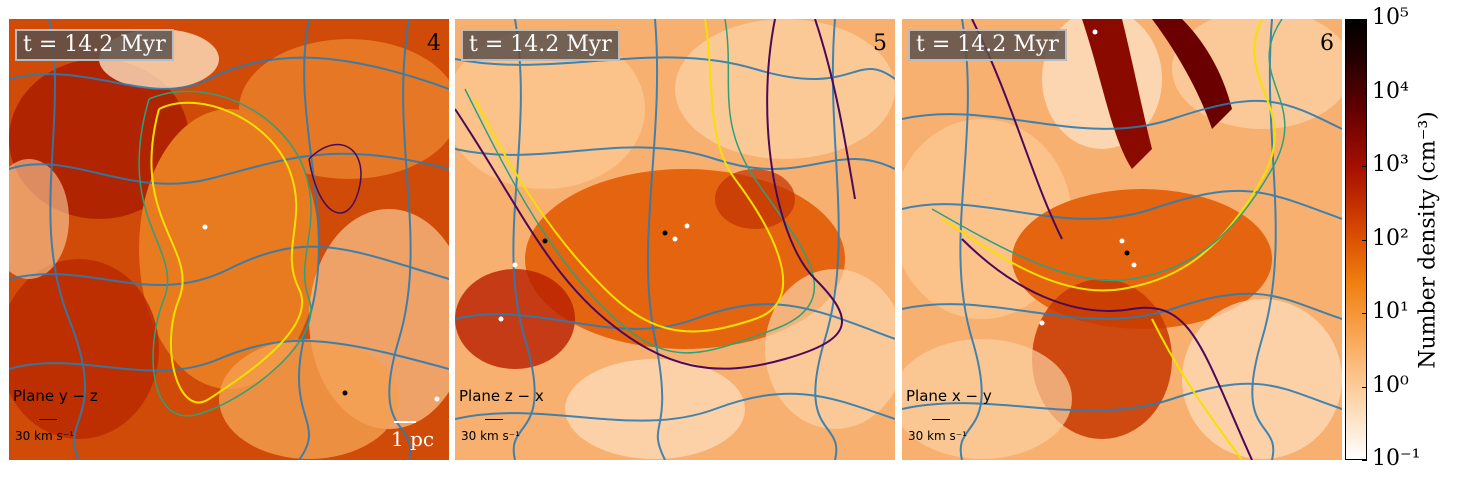  I want to click on time-label-4: t = 14.2 Myr, so click(94, 45).